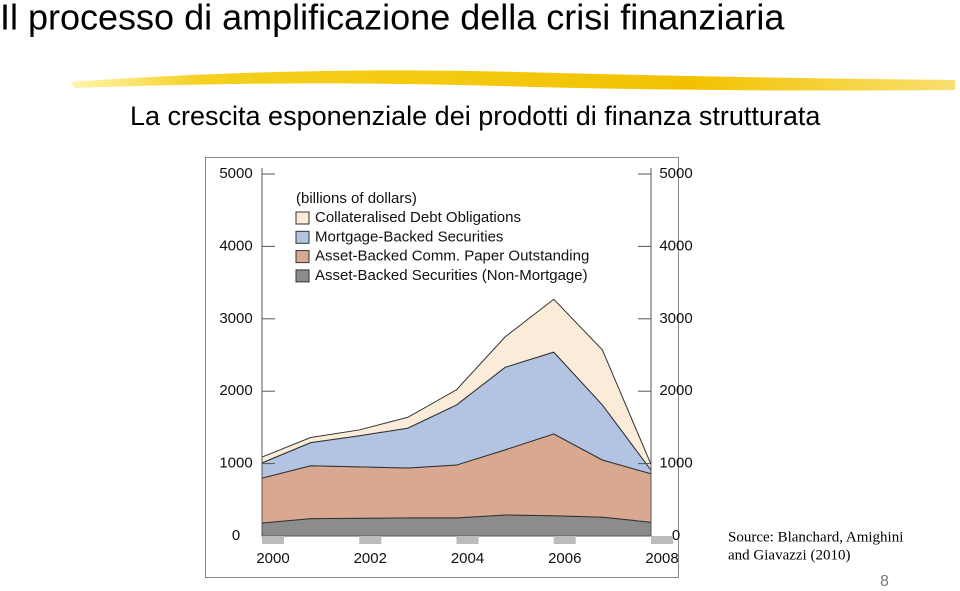  What do you see at coordinates (884, 581) in the screenshot?
I see `page-number: 8` at bounding box center [884, 581].